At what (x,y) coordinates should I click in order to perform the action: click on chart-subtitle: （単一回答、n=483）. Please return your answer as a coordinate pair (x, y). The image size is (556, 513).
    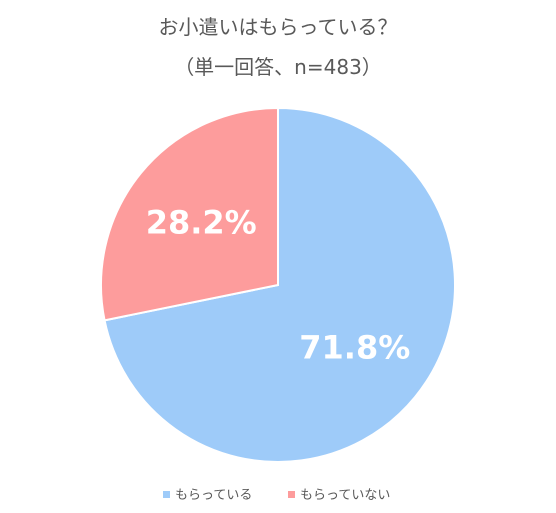
    Looking at the image, I should click on (278, 67).